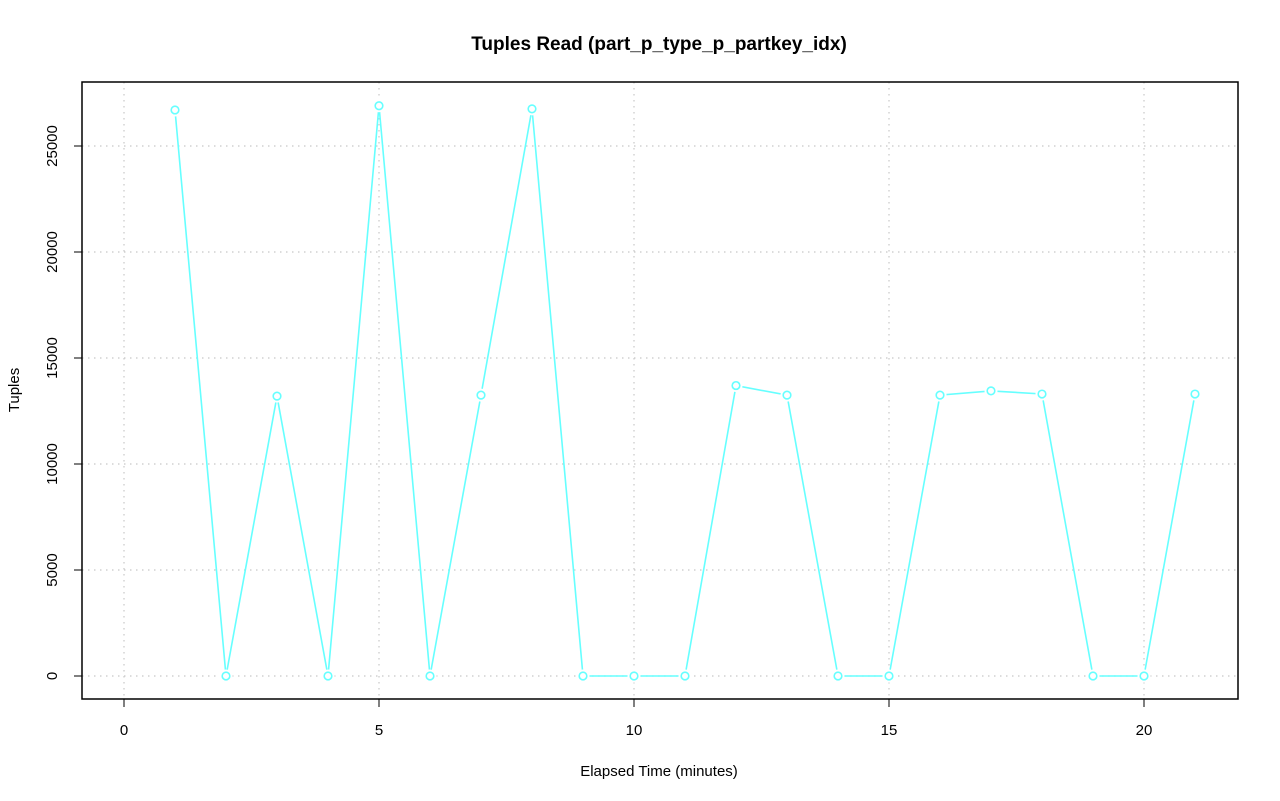 The height and width of the screenshot is (801, 1280). What do you see at coordinates (124, 730) in the screenshot?
I see `x-tick-label: 0` at bounding box center [124, 730].